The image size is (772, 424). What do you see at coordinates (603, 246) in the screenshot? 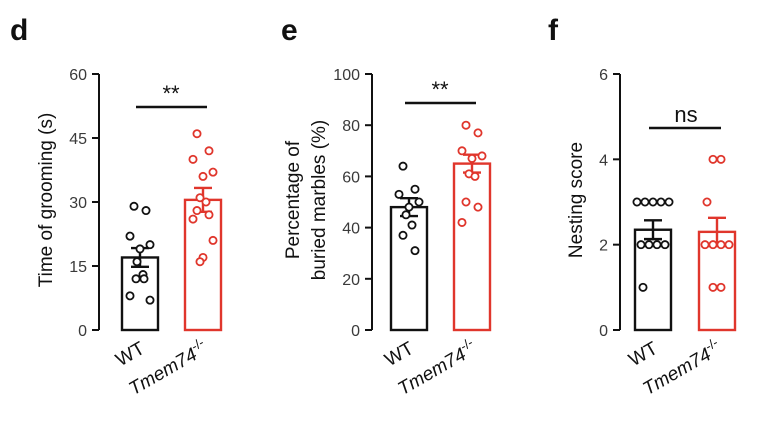
I see `y-tick-label: 2` at bounding box center [603, 246].